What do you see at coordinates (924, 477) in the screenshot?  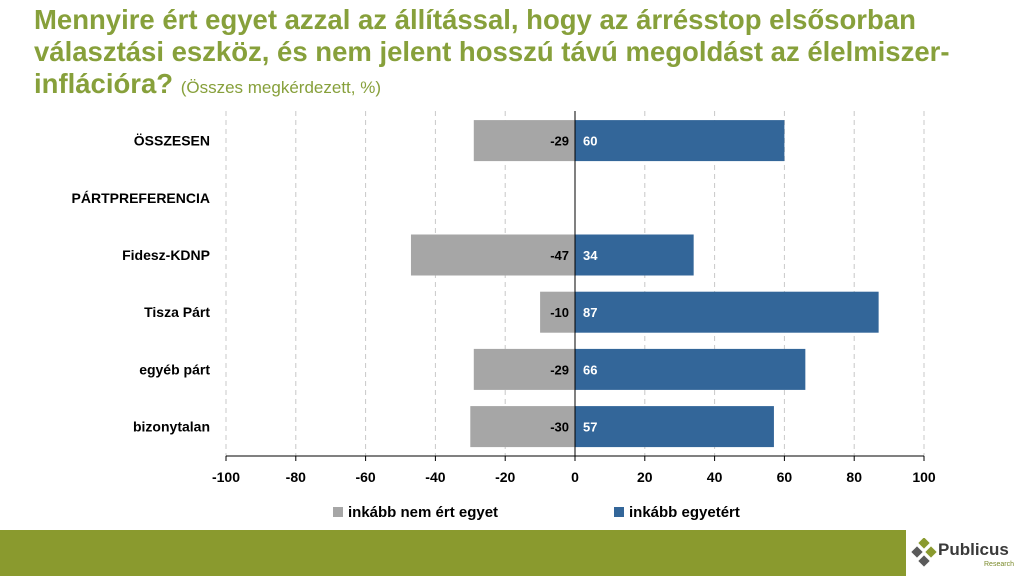 I see `x-tick-label: 100` at bounding box center [924, 477].